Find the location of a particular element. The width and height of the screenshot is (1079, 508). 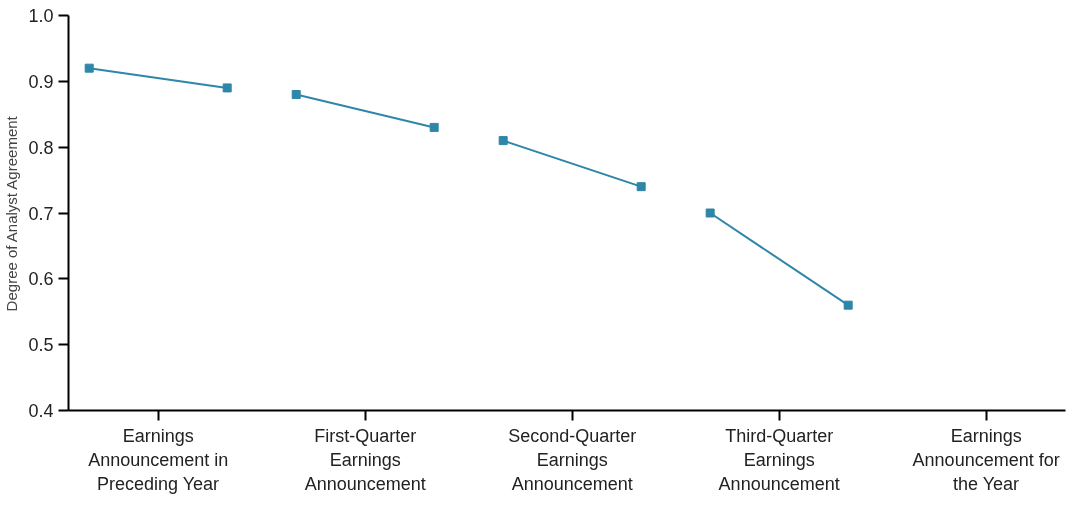

y-tick-label: 0.4 is located at coordinates (41, 411).